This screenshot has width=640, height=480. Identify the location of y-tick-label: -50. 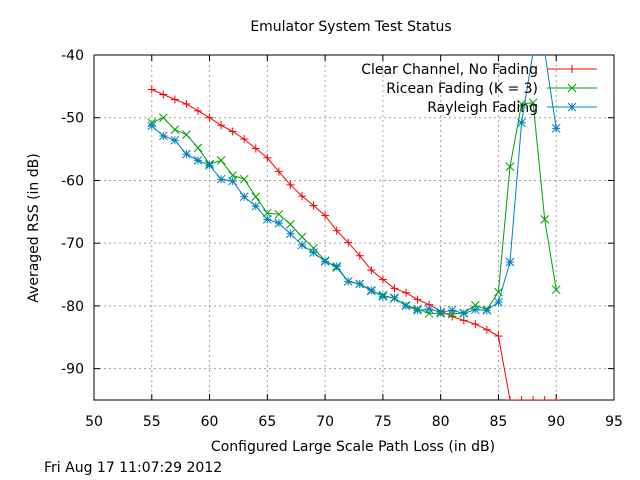
(72, 119).